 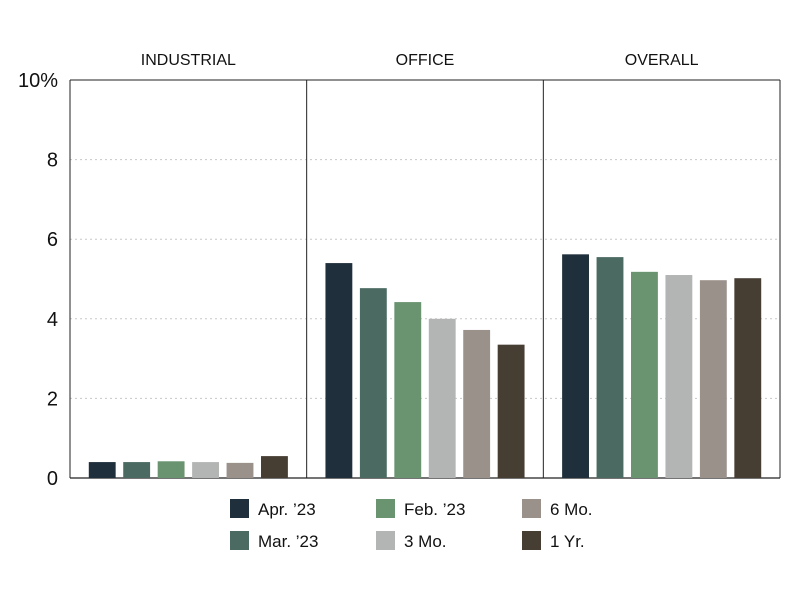 What do you see at coordinates (287, 509) in the screenshot?
I see `legend-label: Apr. ’23` at bounding box center [287, 509].